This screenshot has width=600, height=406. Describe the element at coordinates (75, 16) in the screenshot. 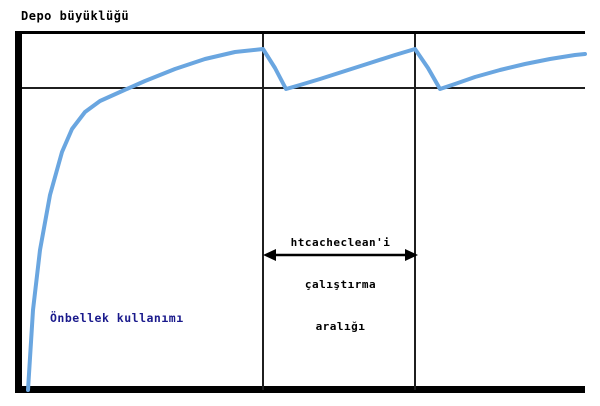

I see `repository-size-label: Depo büyüklüğü` at that location.